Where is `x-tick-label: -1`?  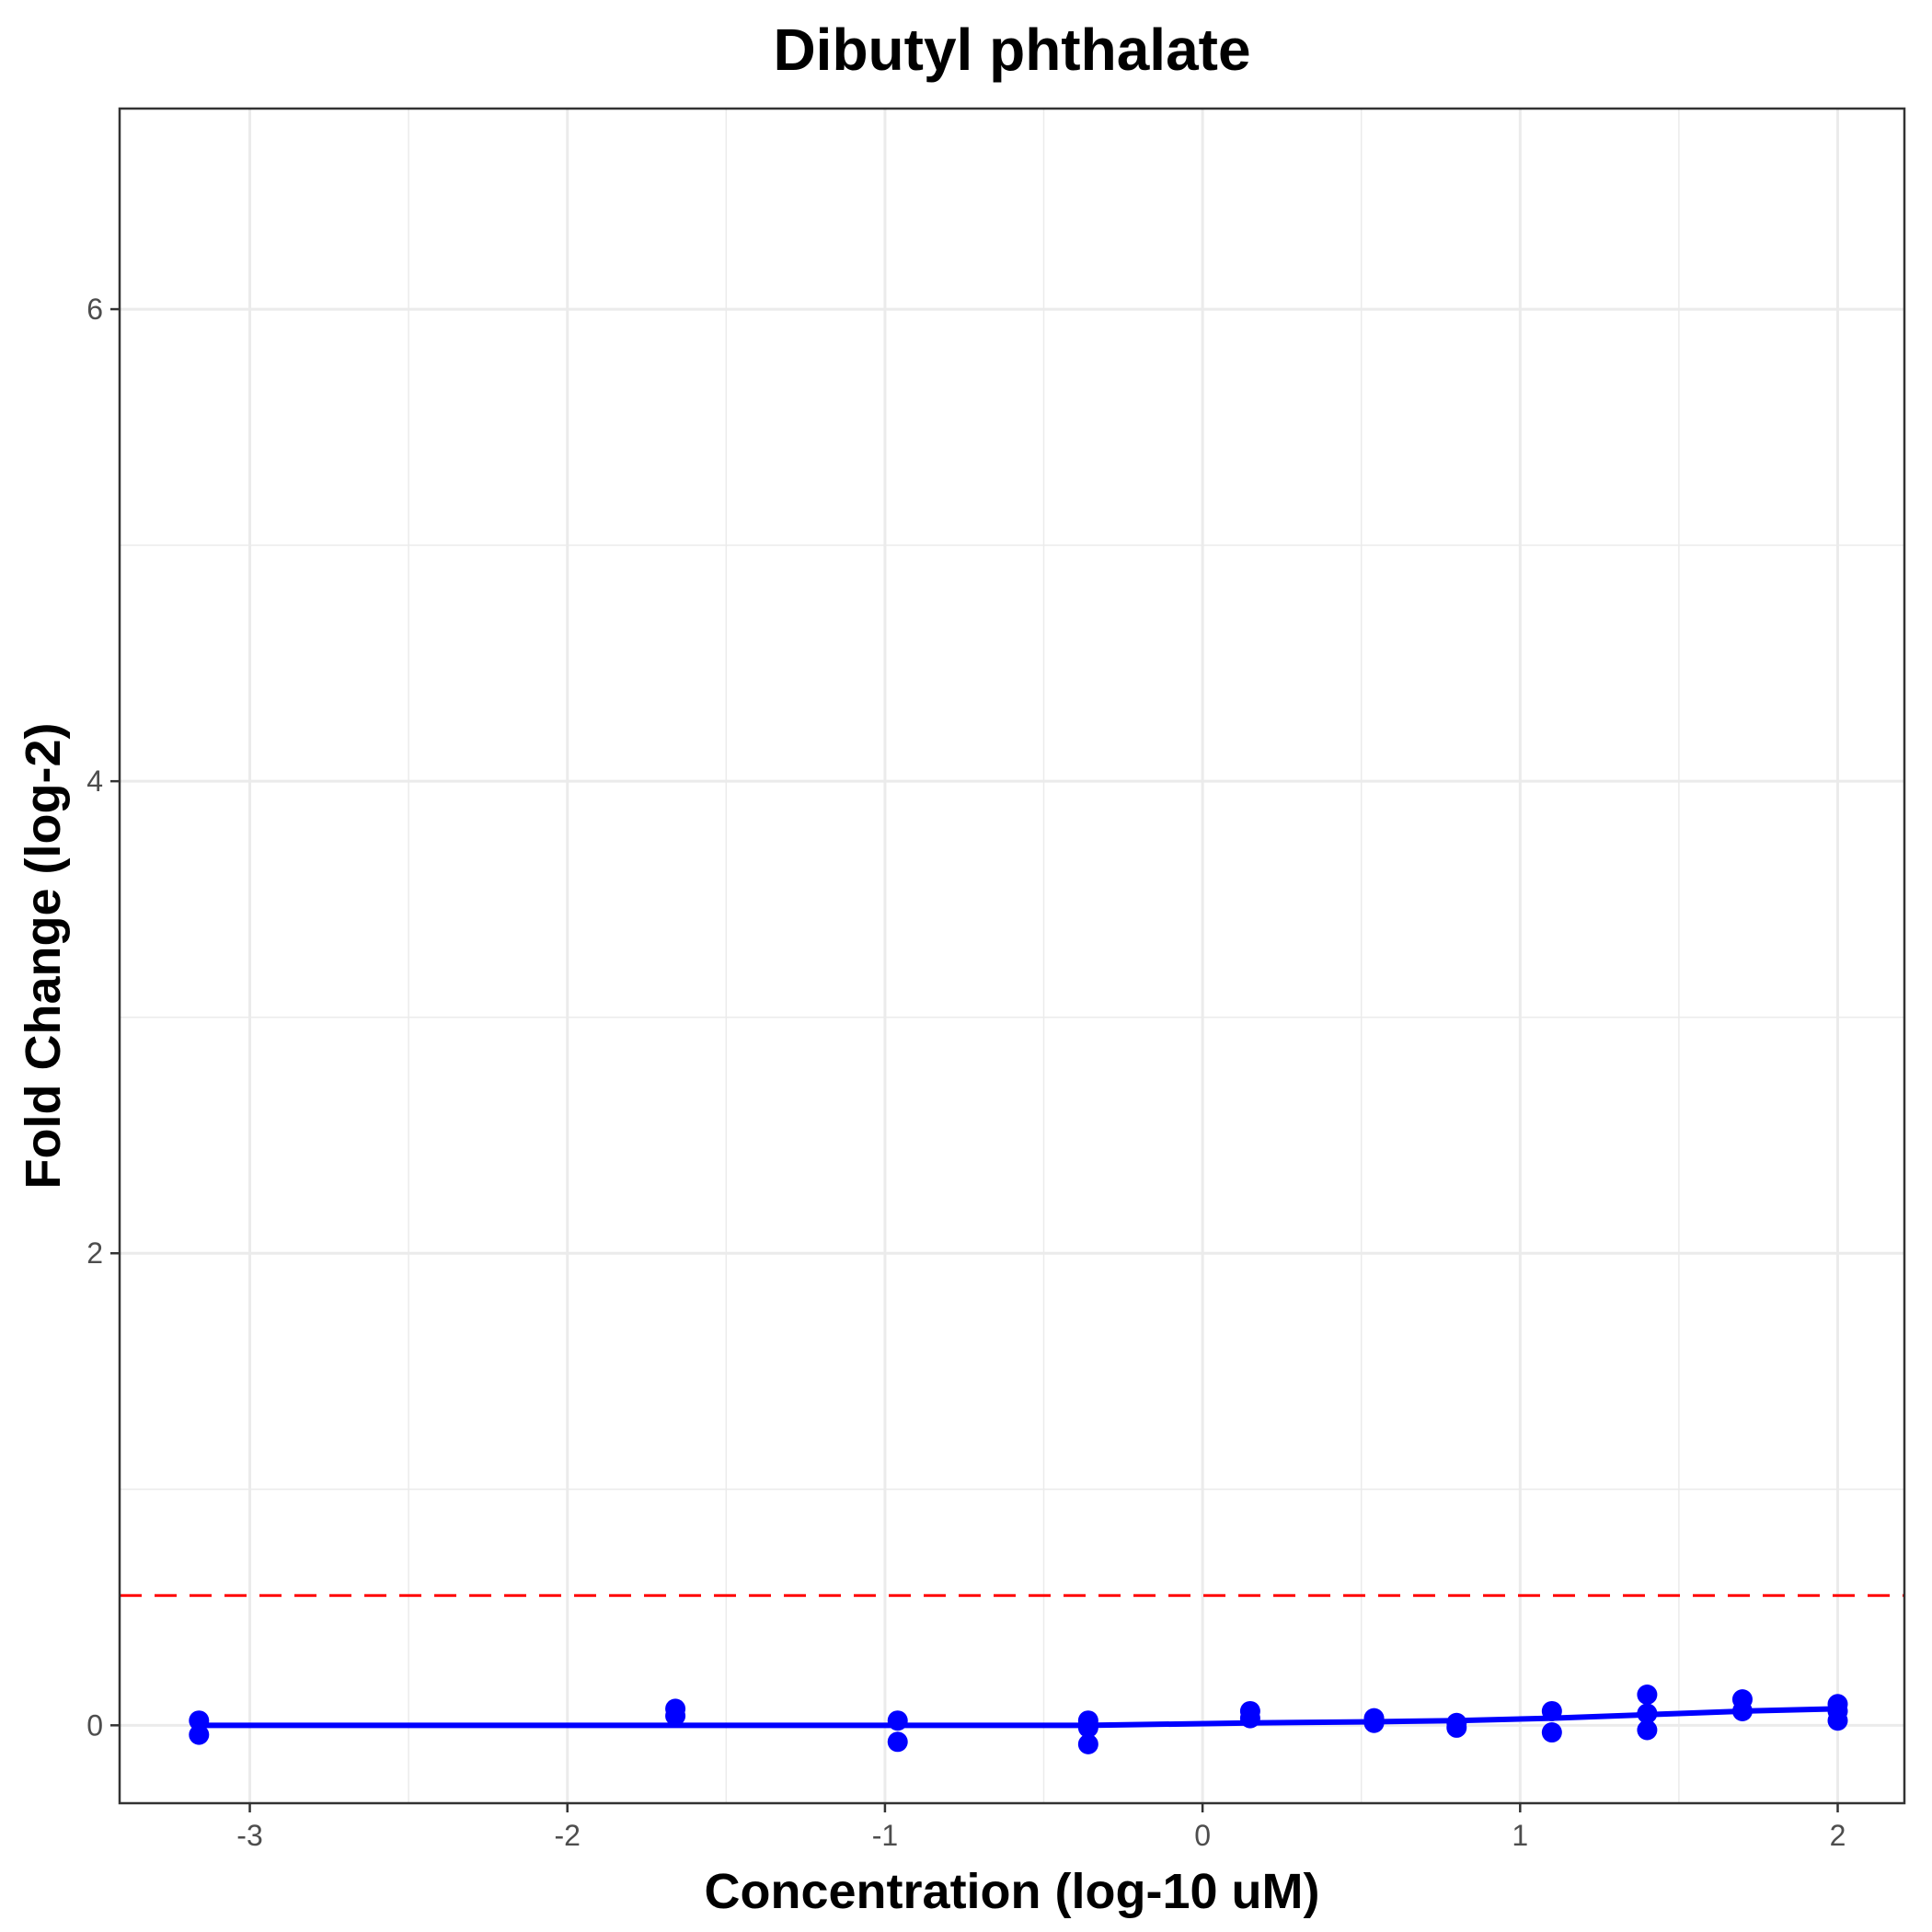
x-tick-label: -1 is located at coordinates (885, 1835).